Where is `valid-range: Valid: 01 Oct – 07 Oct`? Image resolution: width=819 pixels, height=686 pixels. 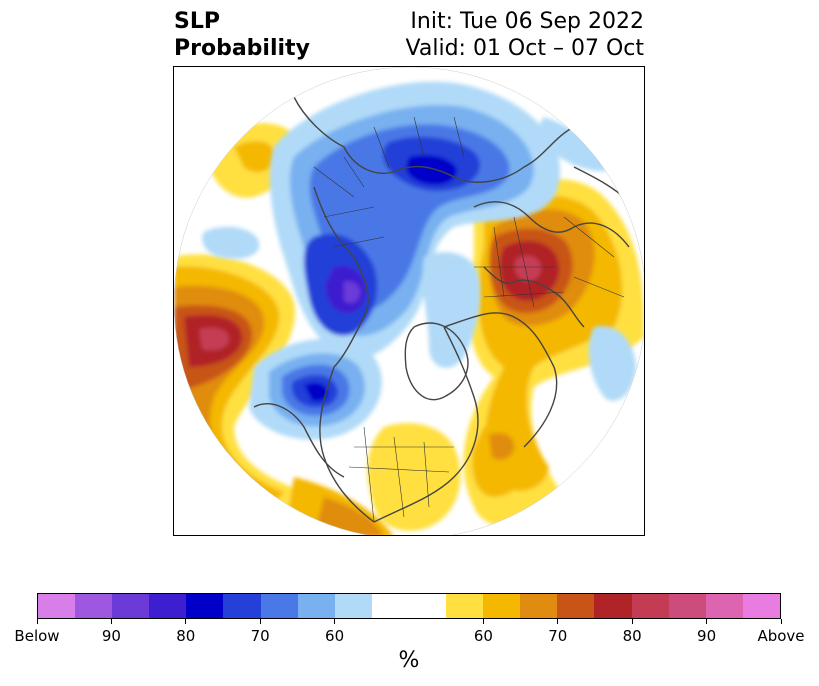 valid-range: Valid: 01 Oct – 07 Oct is located at coordinates (524, 48).